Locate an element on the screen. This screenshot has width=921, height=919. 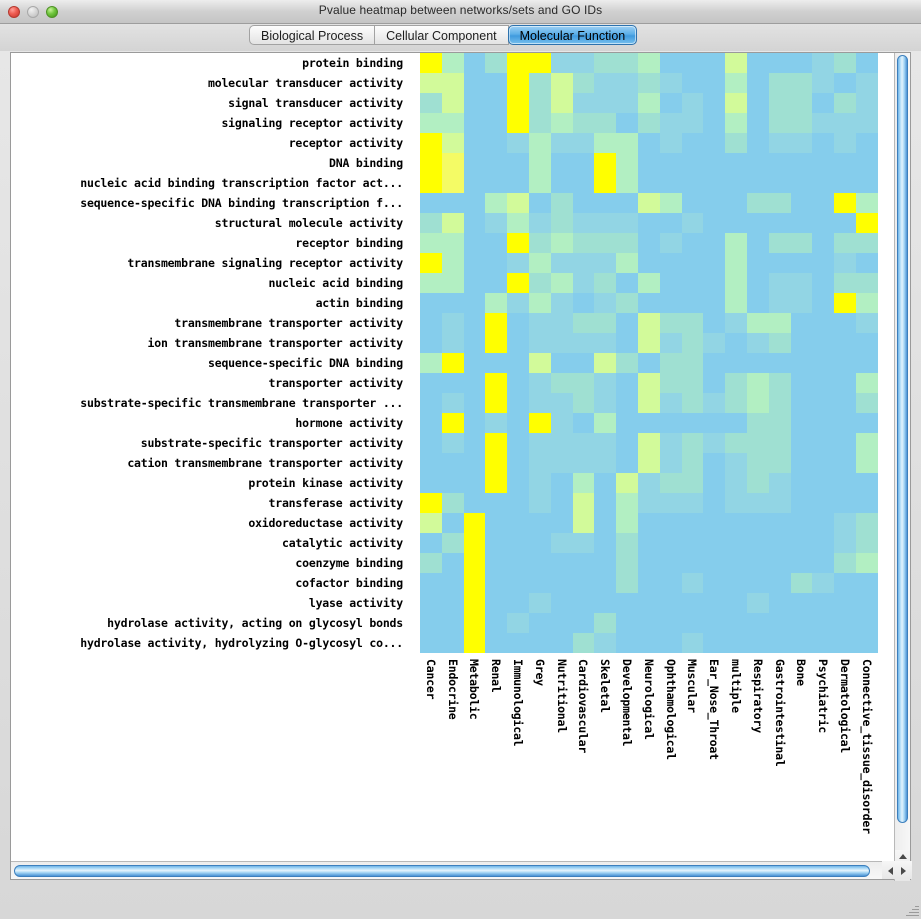
arrow-left-icon is located at coordinates (890, 871).